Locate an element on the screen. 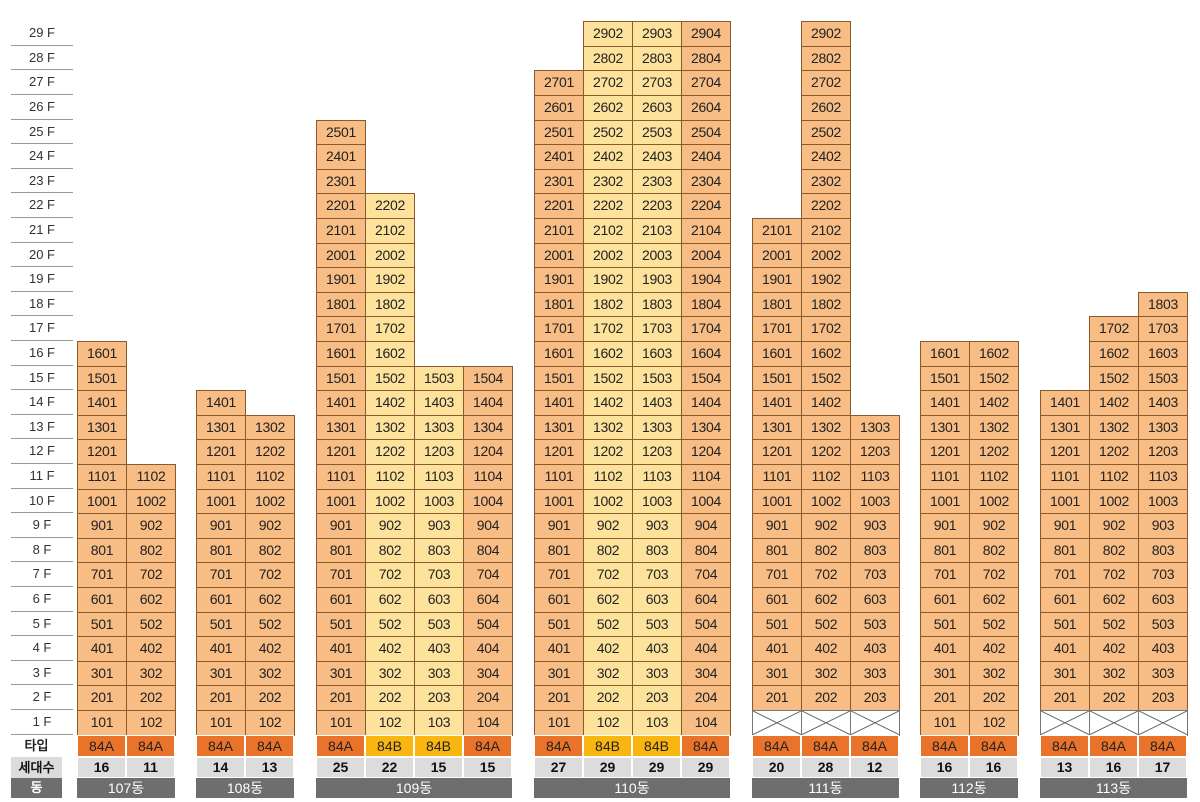 The height and width of the screenshot is (802, 1200). unit-cell: 2902 is located at coordinates (608, 34).